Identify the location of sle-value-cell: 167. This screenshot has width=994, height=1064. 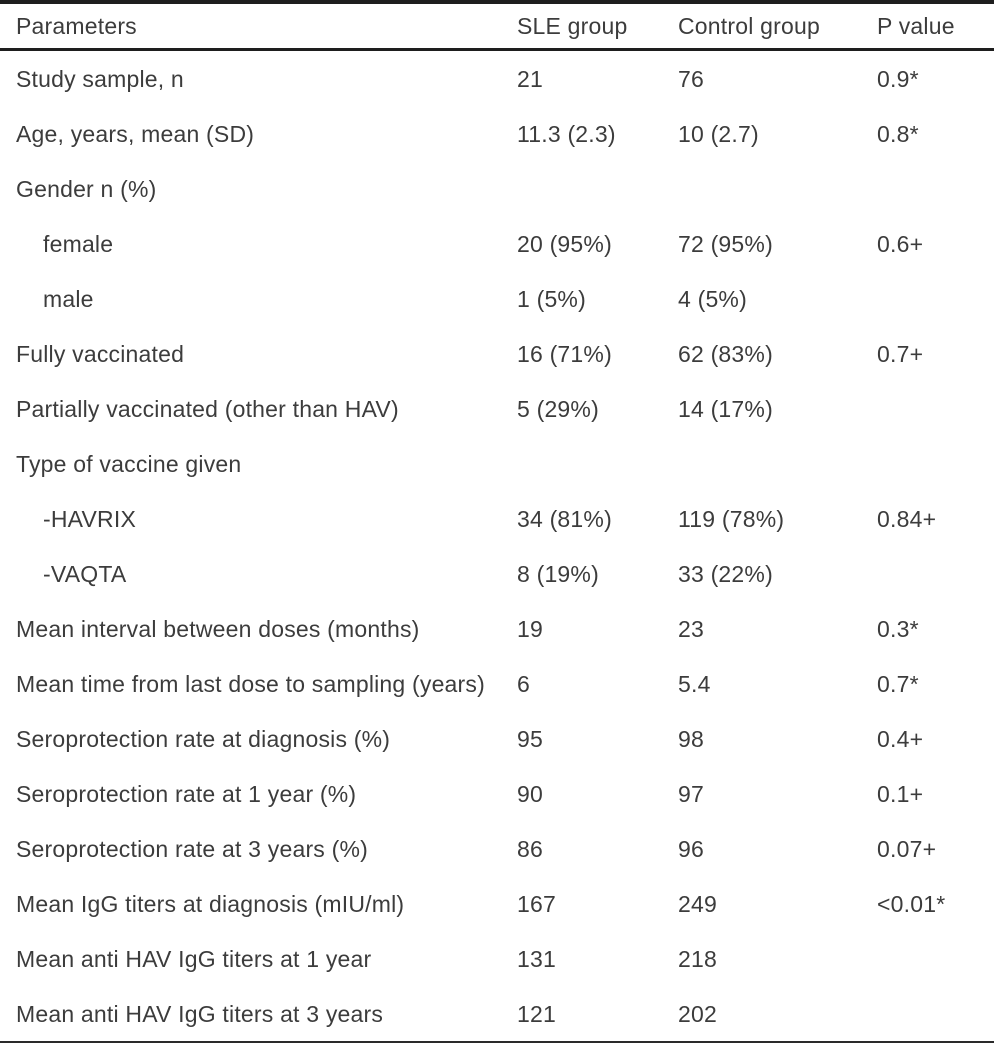
(536, 903).